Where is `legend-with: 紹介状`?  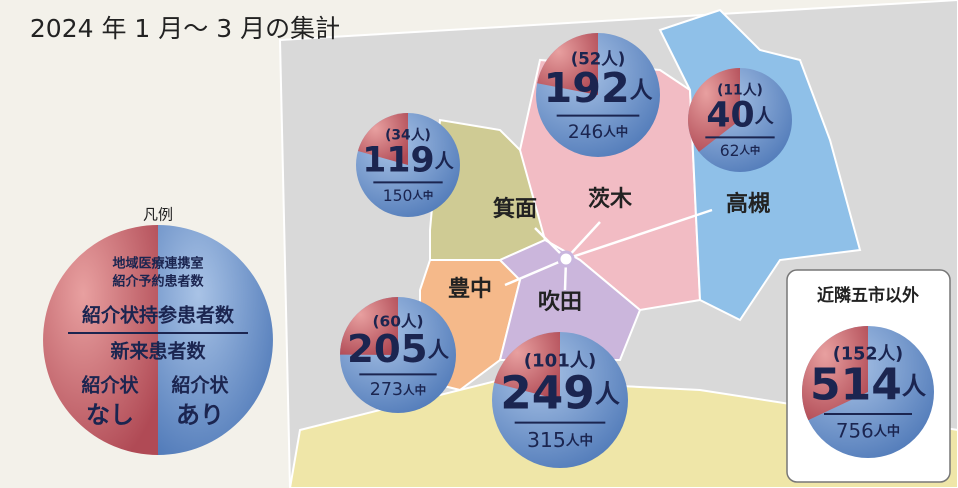 legend-with: 紹介状 is located at coordinates (200, 385).